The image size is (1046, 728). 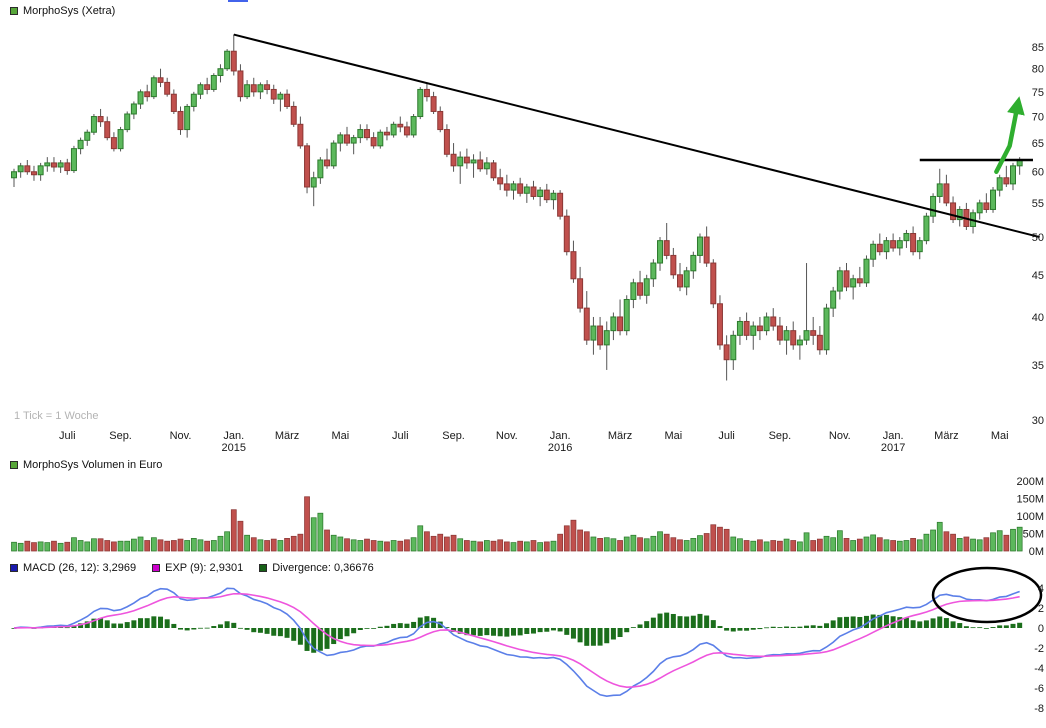 I want to click on macd-series-swatch, so click(x=14, y=568).